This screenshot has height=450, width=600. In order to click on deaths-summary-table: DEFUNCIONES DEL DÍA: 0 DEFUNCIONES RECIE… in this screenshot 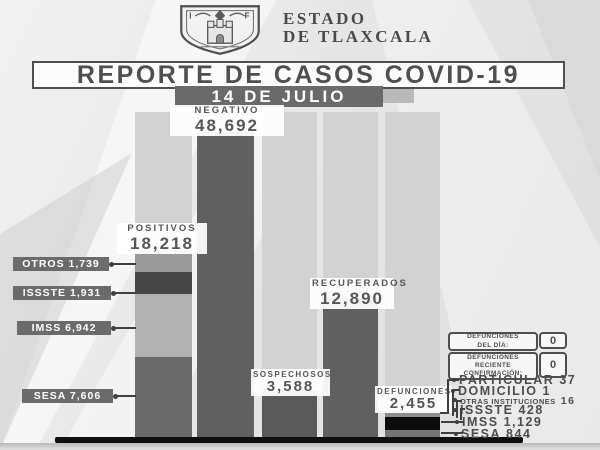, I will do `click(509, 356)`.